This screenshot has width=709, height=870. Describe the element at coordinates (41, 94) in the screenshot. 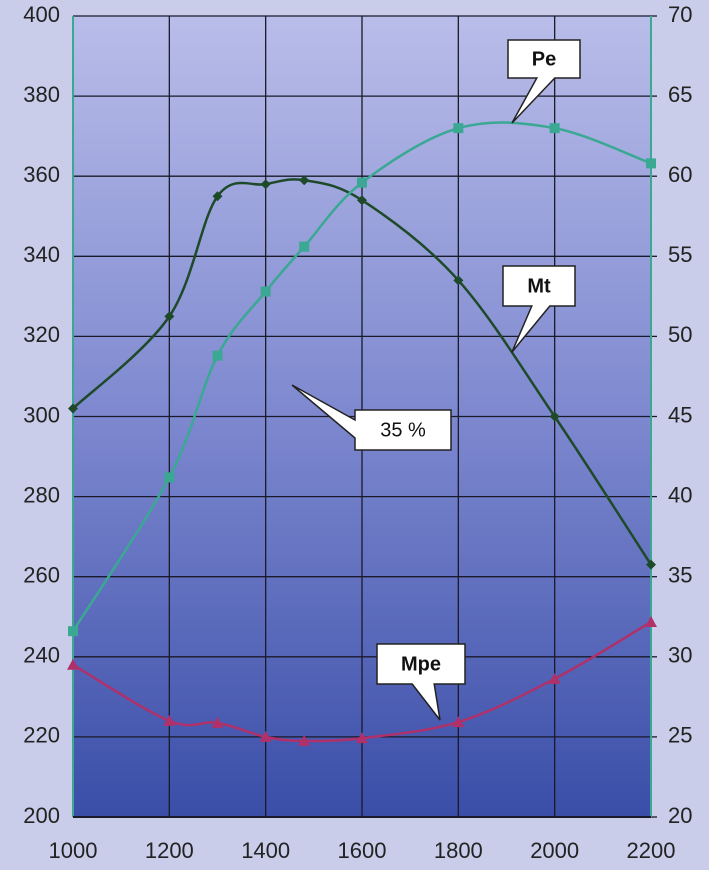

I see `y-tick-label: 380` at that location.